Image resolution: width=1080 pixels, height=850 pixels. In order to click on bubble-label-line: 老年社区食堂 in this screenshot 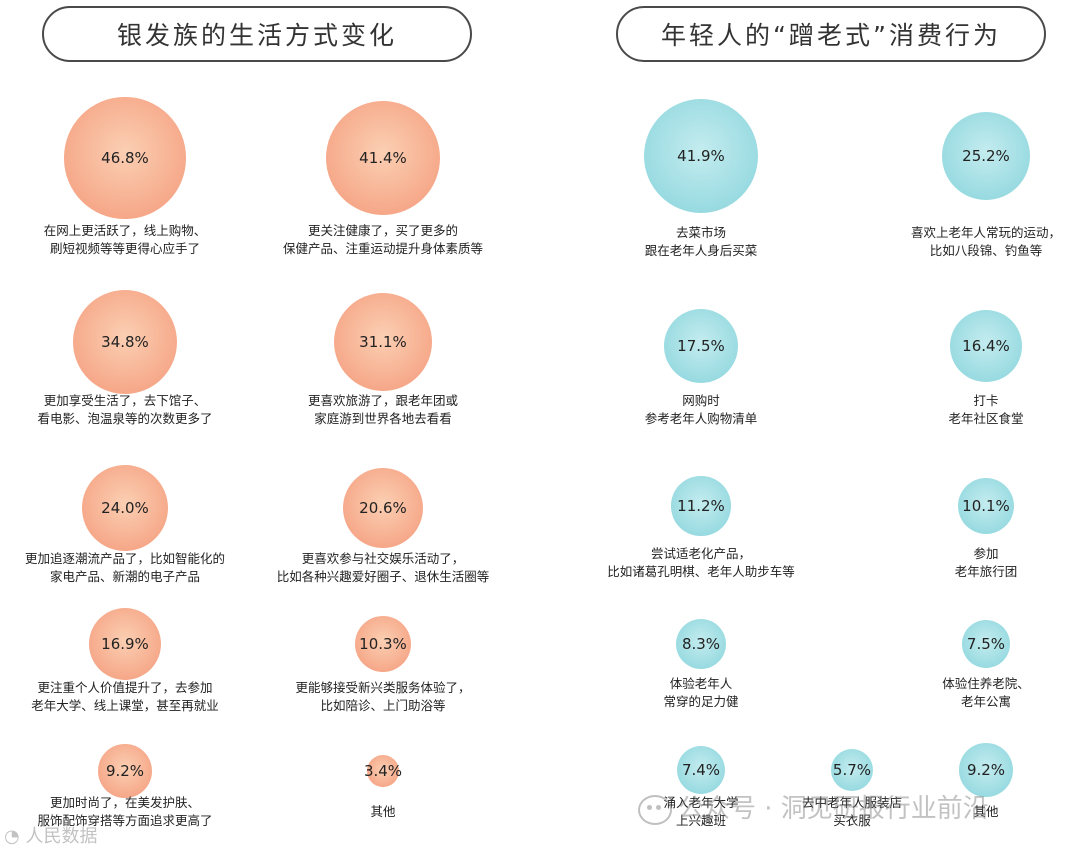, I will do `click(986, 418)`.